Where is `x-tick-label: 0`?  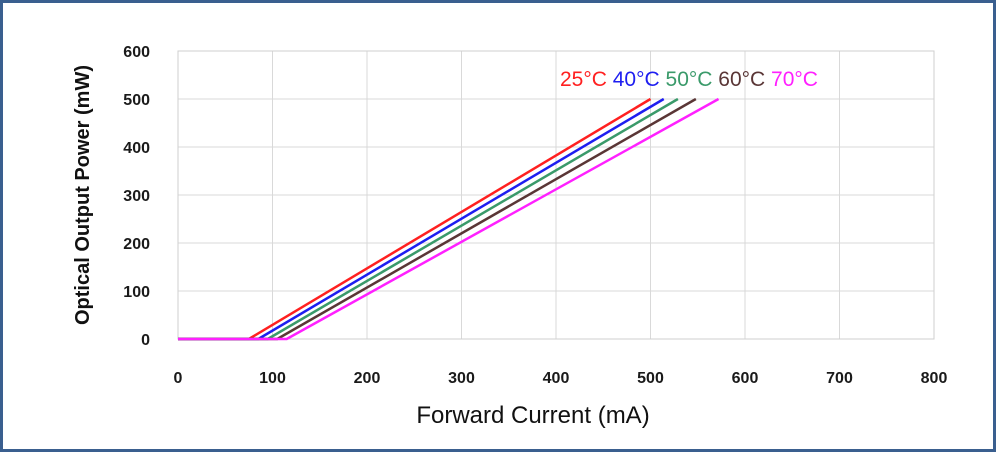 x-tick-label: 0 is located at coordinates (178, 378).